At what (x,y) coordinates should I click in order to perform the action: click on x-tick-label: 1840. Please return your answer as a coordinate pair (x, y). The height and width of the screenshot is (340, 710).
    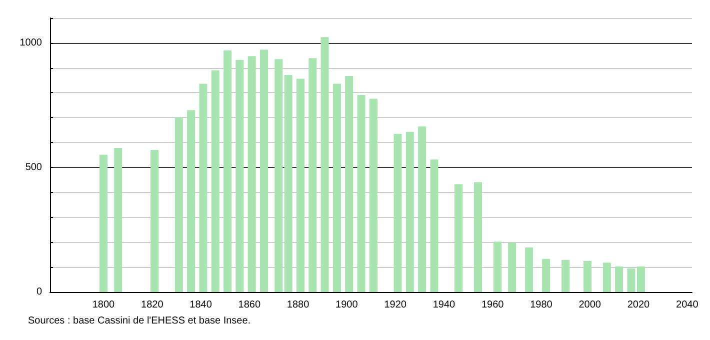
    Looking at the image, I should click on (201, 305).